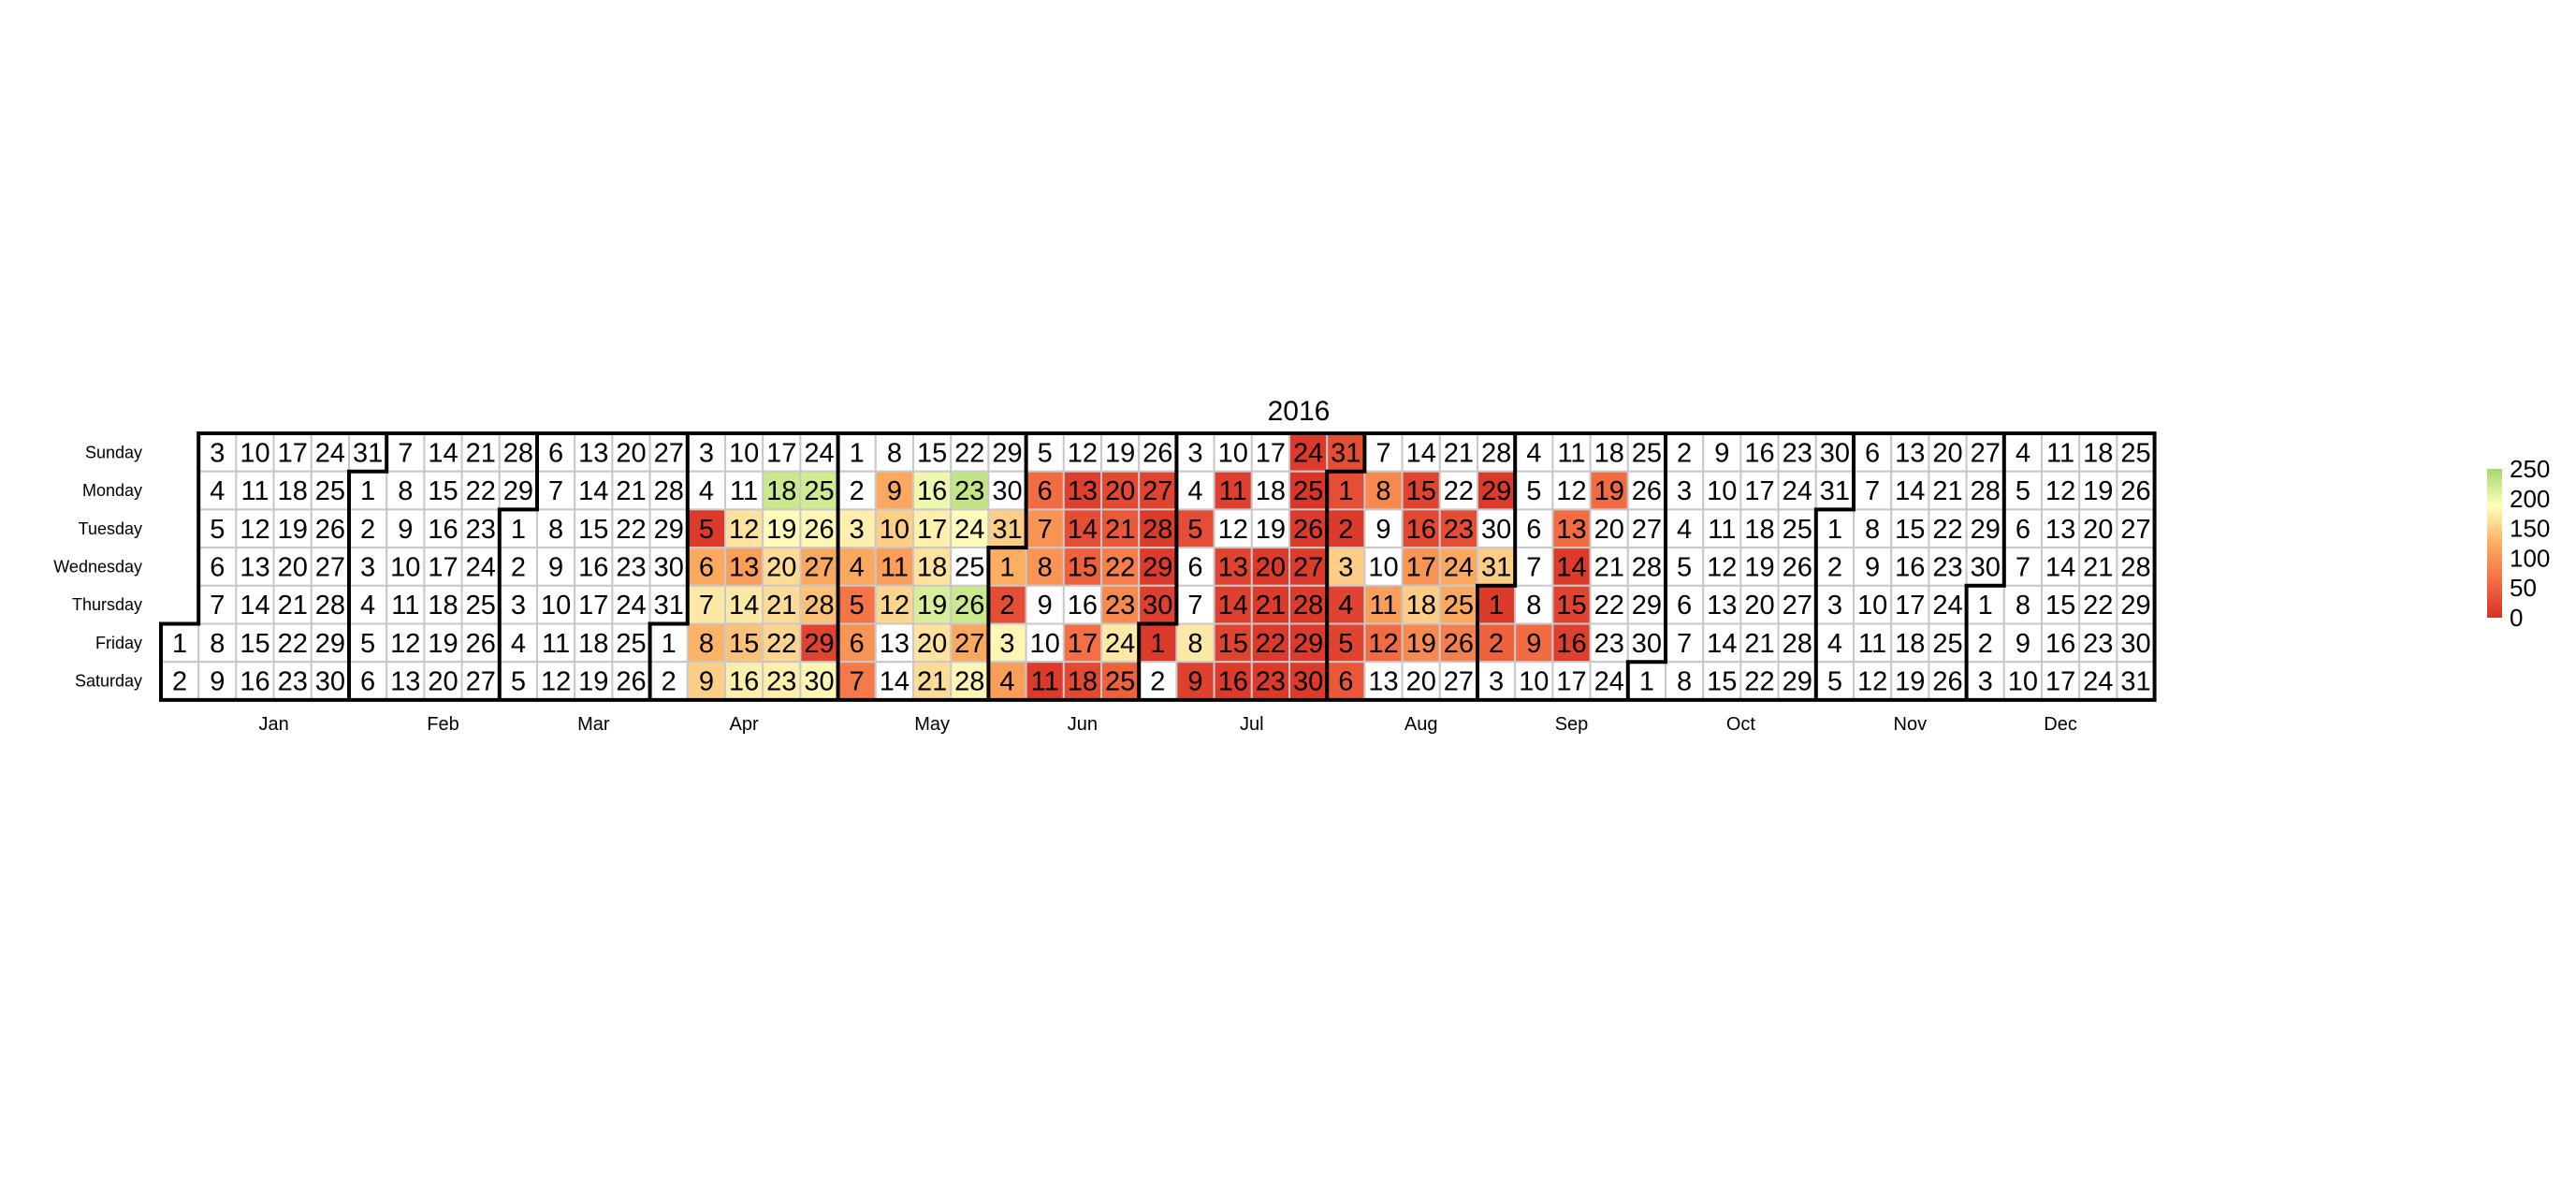 This screenshot has width=2576, height=1183. Describe the element at coordinates (1797, 644) in the screenshot. I see `day-number: 28` at that location.